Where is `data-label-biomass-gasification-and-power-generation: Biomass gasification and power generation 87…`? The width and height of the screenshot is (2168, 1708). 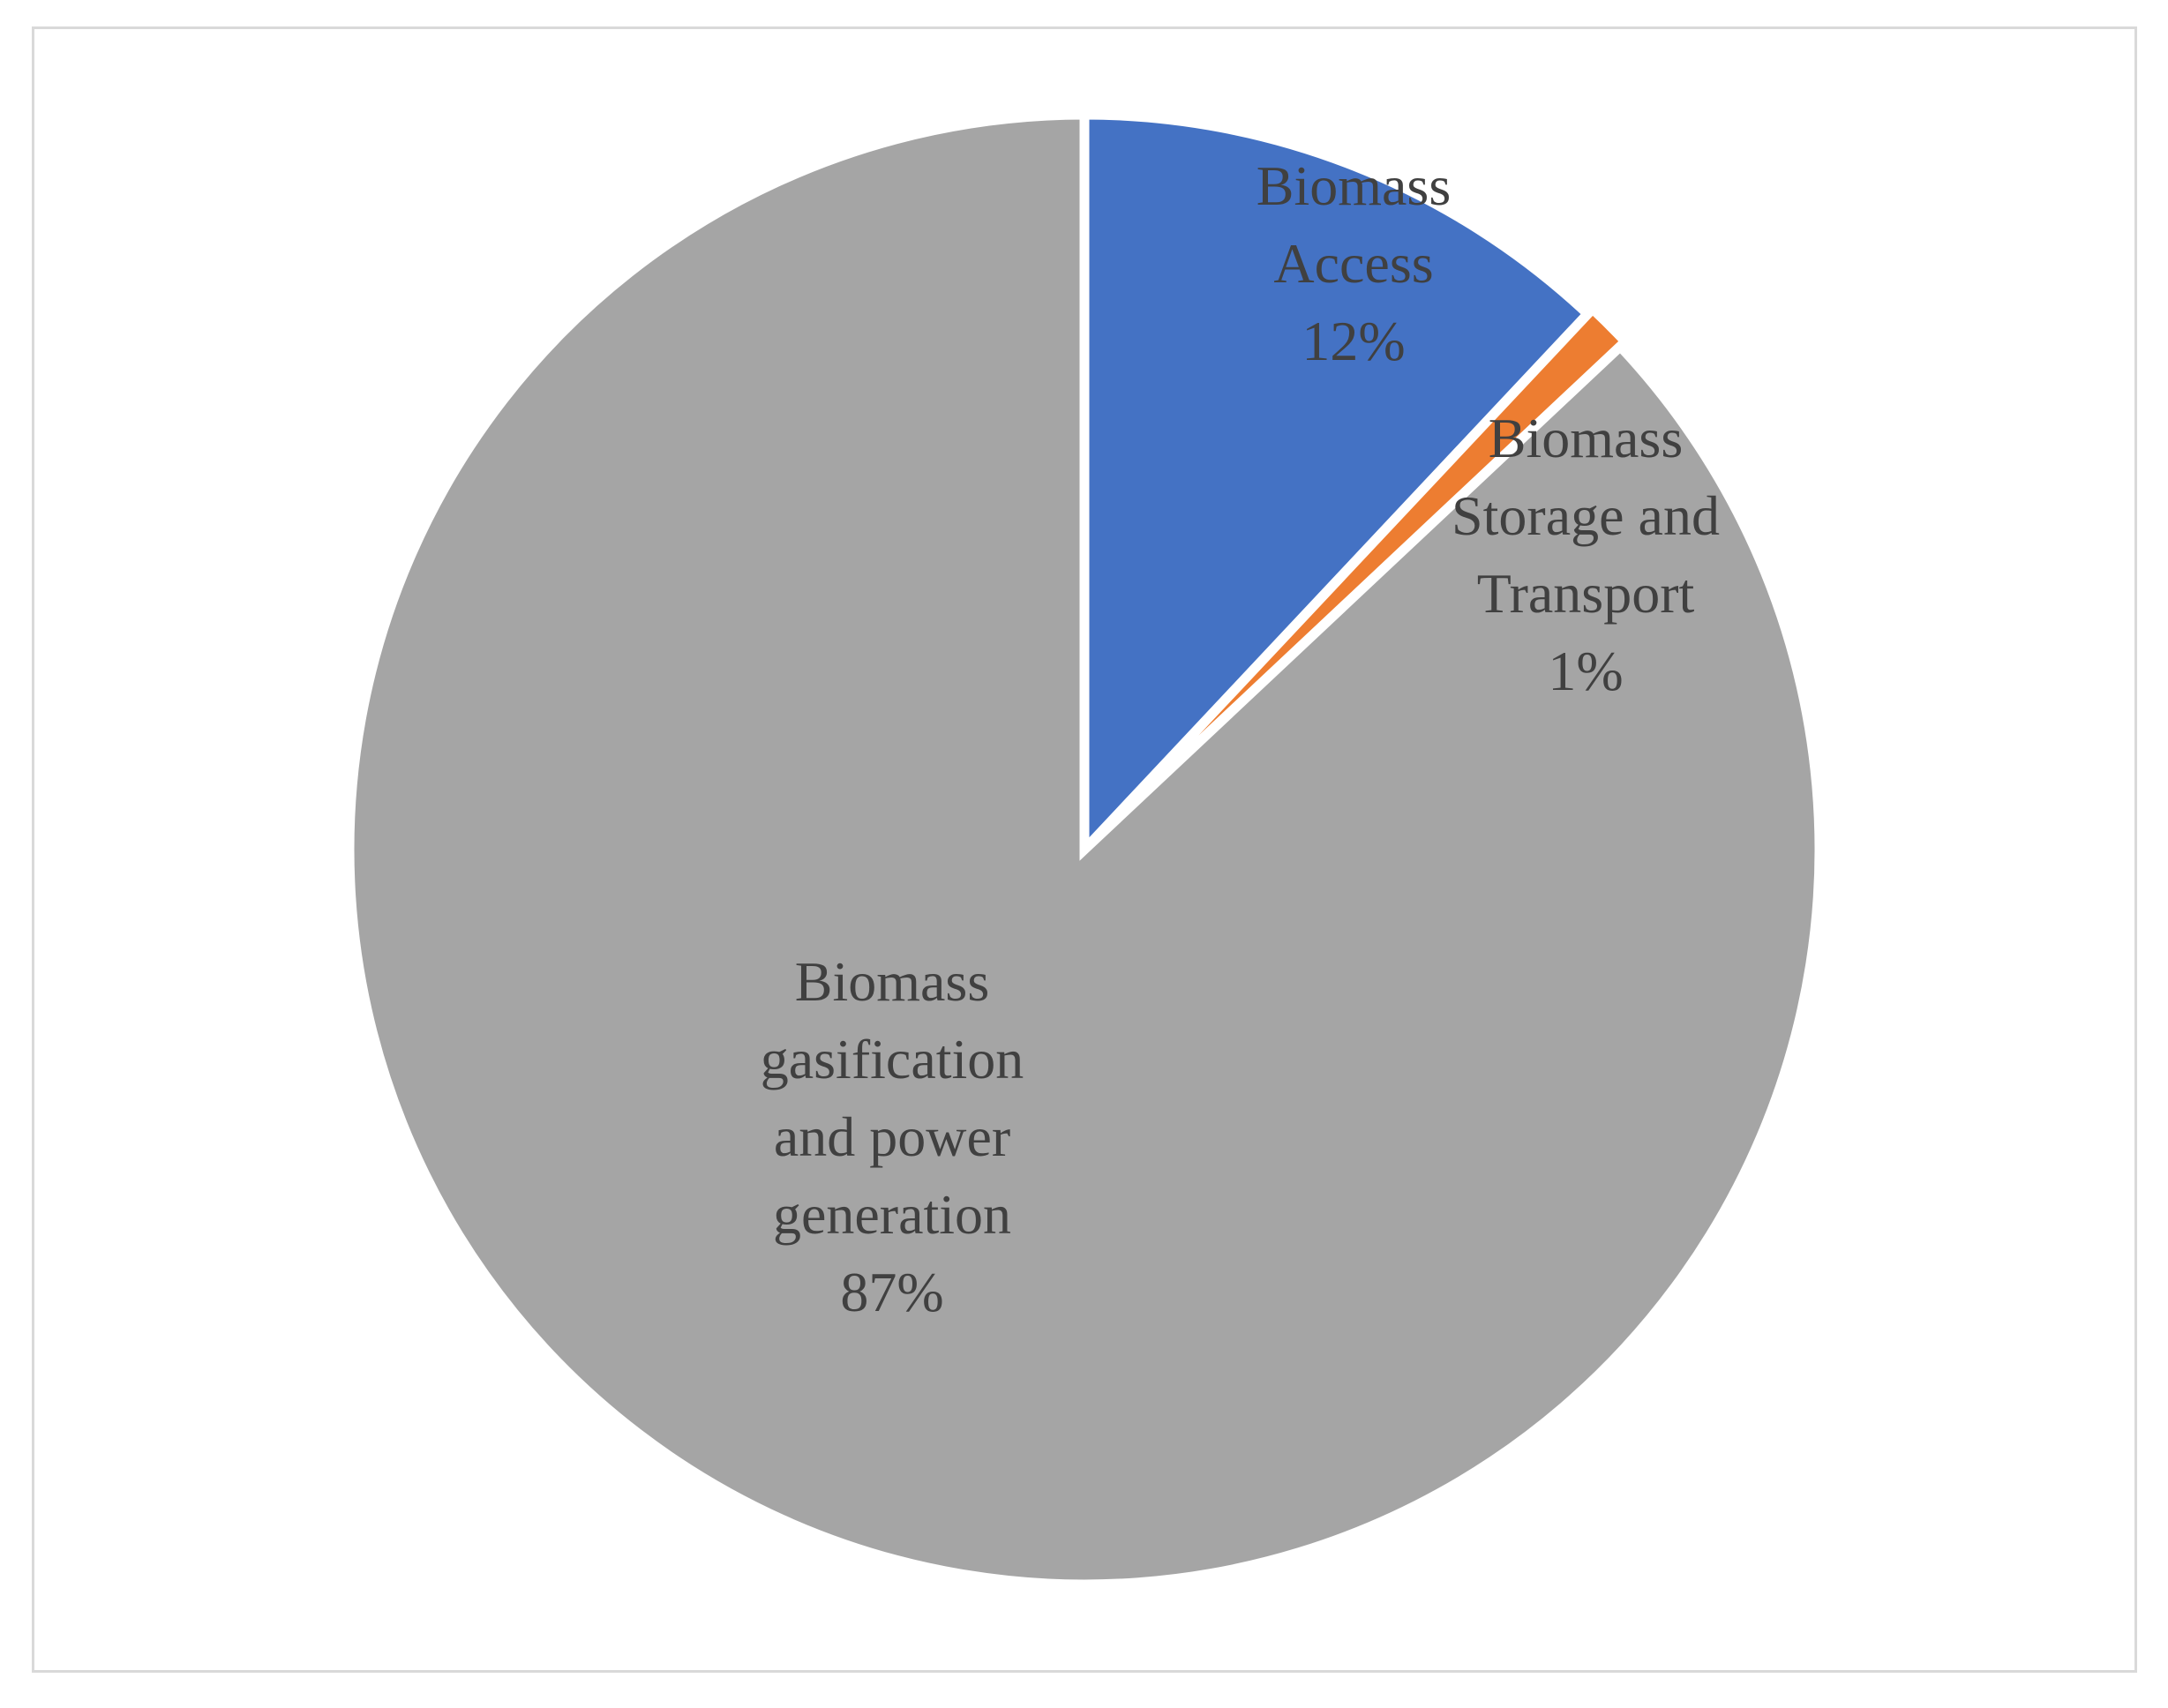 data-label-biomass-gasification-and-power-generation: Biomass gasification and power generation 87… is located at coordinates (892, 1136).